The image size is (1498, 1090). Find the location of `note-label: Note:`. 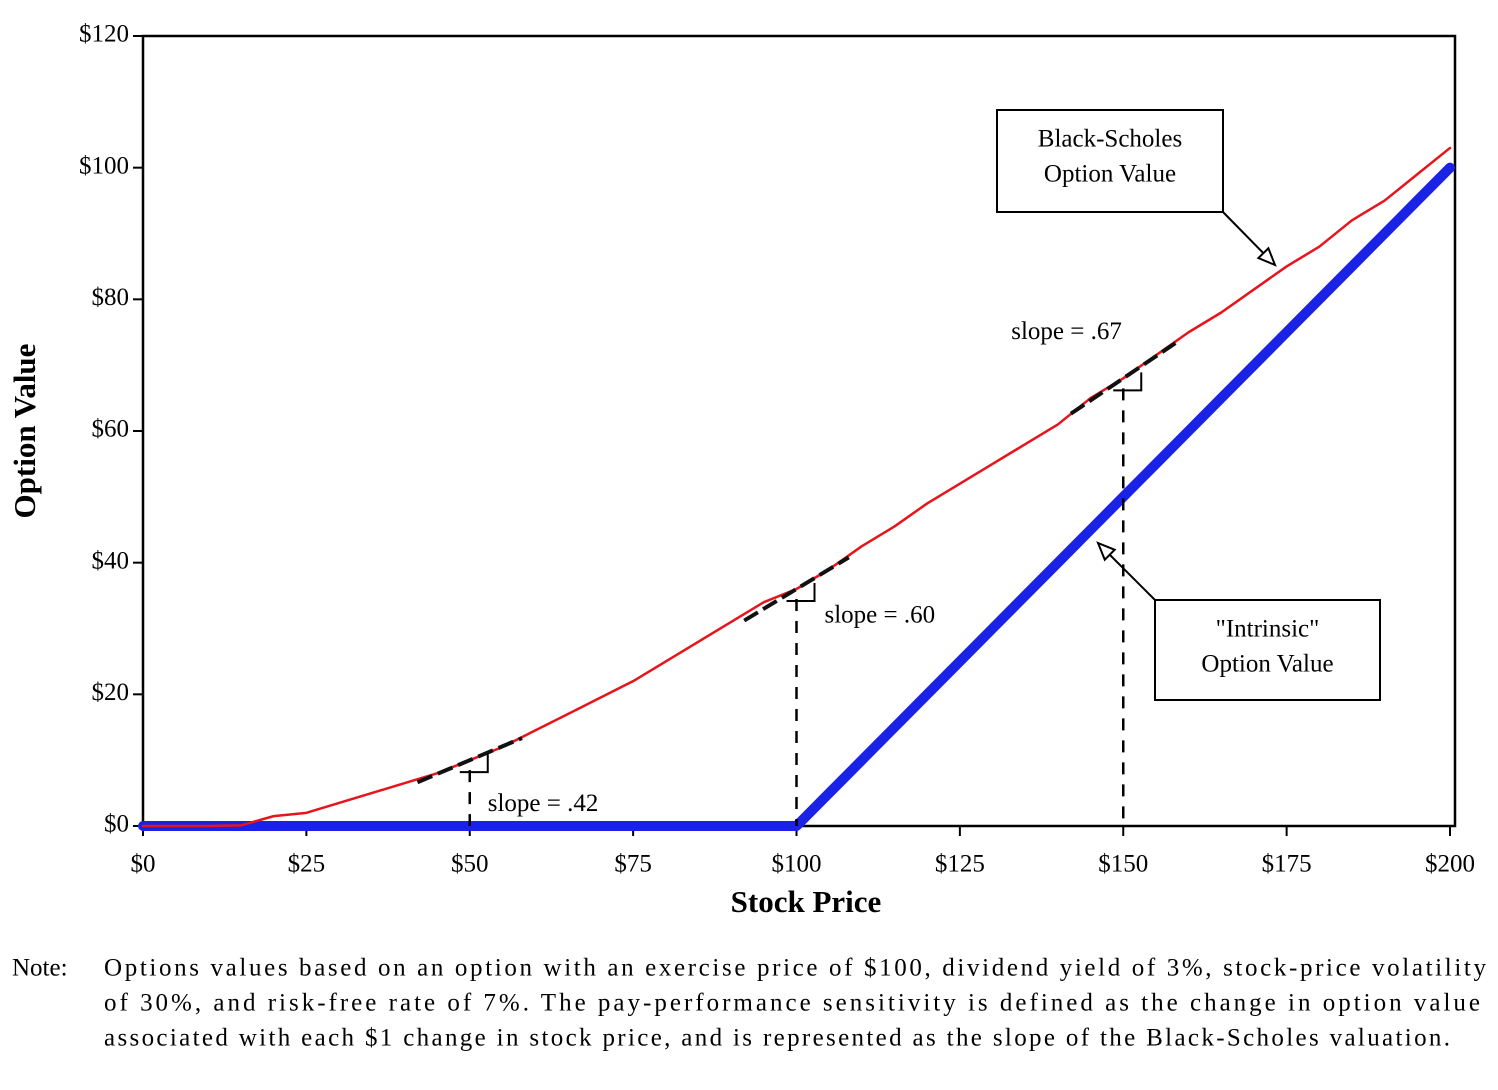

note-label: Note: is located at coordinates (40, 968).